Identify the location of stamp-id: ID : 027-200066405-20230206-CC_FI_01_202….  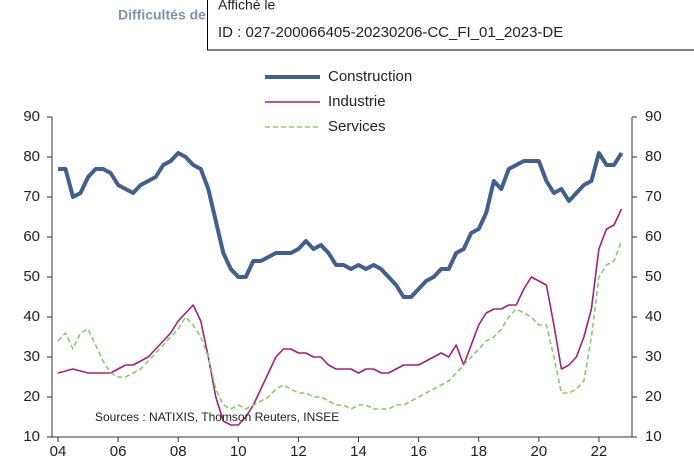
(390, 32).